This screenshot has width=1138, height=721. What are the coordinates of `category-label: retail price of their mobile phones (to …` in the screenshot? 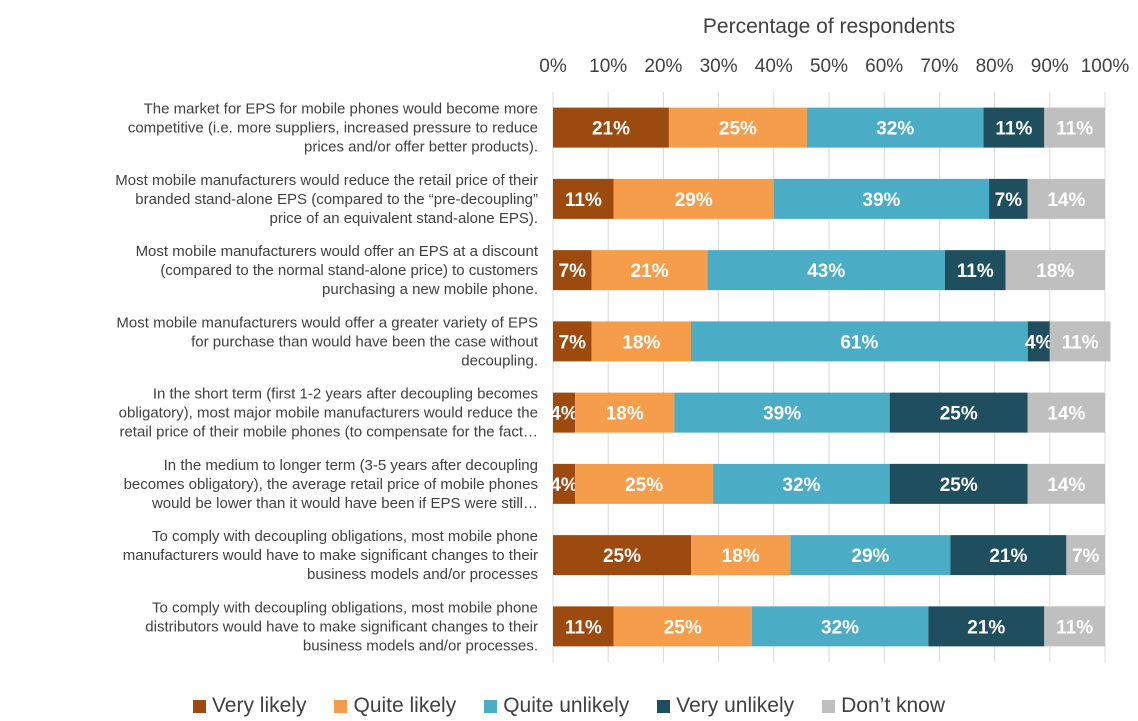 It's located at (328, 432).